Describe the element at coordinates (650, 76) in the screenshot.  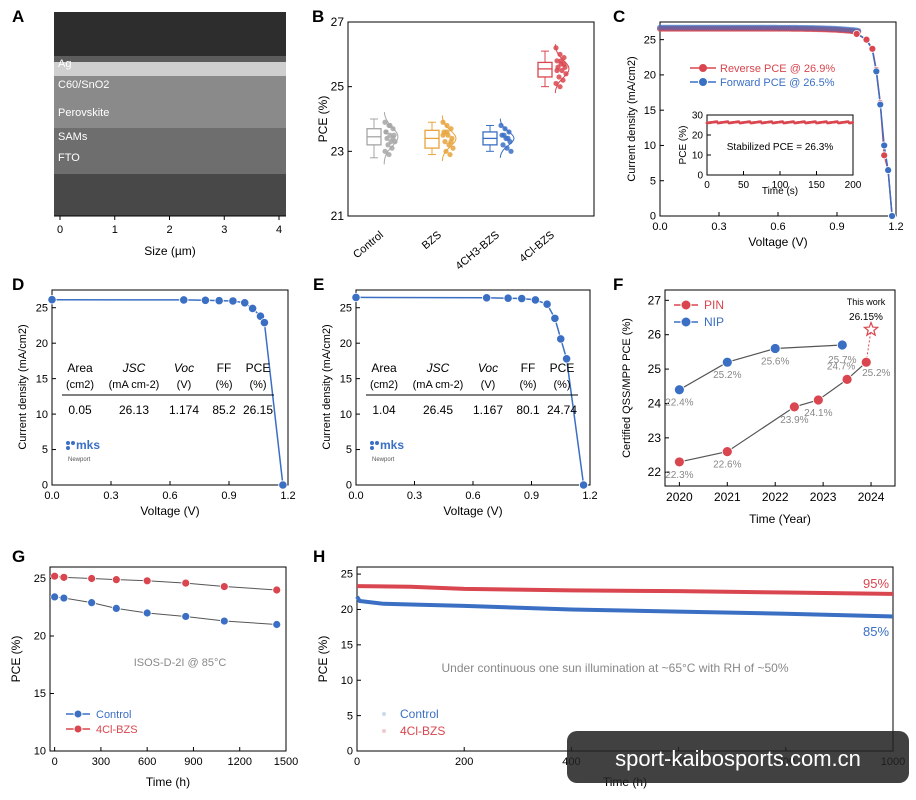
I see `y-tick-label-c: 20` at that location.